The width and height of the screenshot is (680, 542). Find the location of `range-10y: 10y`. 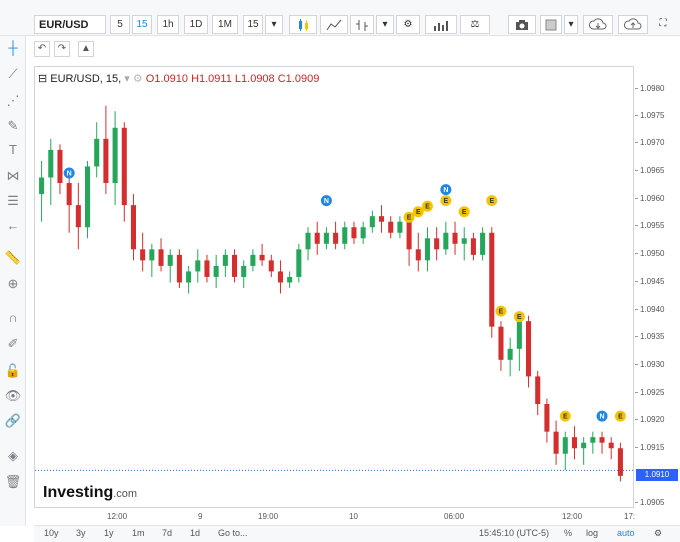

range-10y: 10y is located at coordinates (51, 533).